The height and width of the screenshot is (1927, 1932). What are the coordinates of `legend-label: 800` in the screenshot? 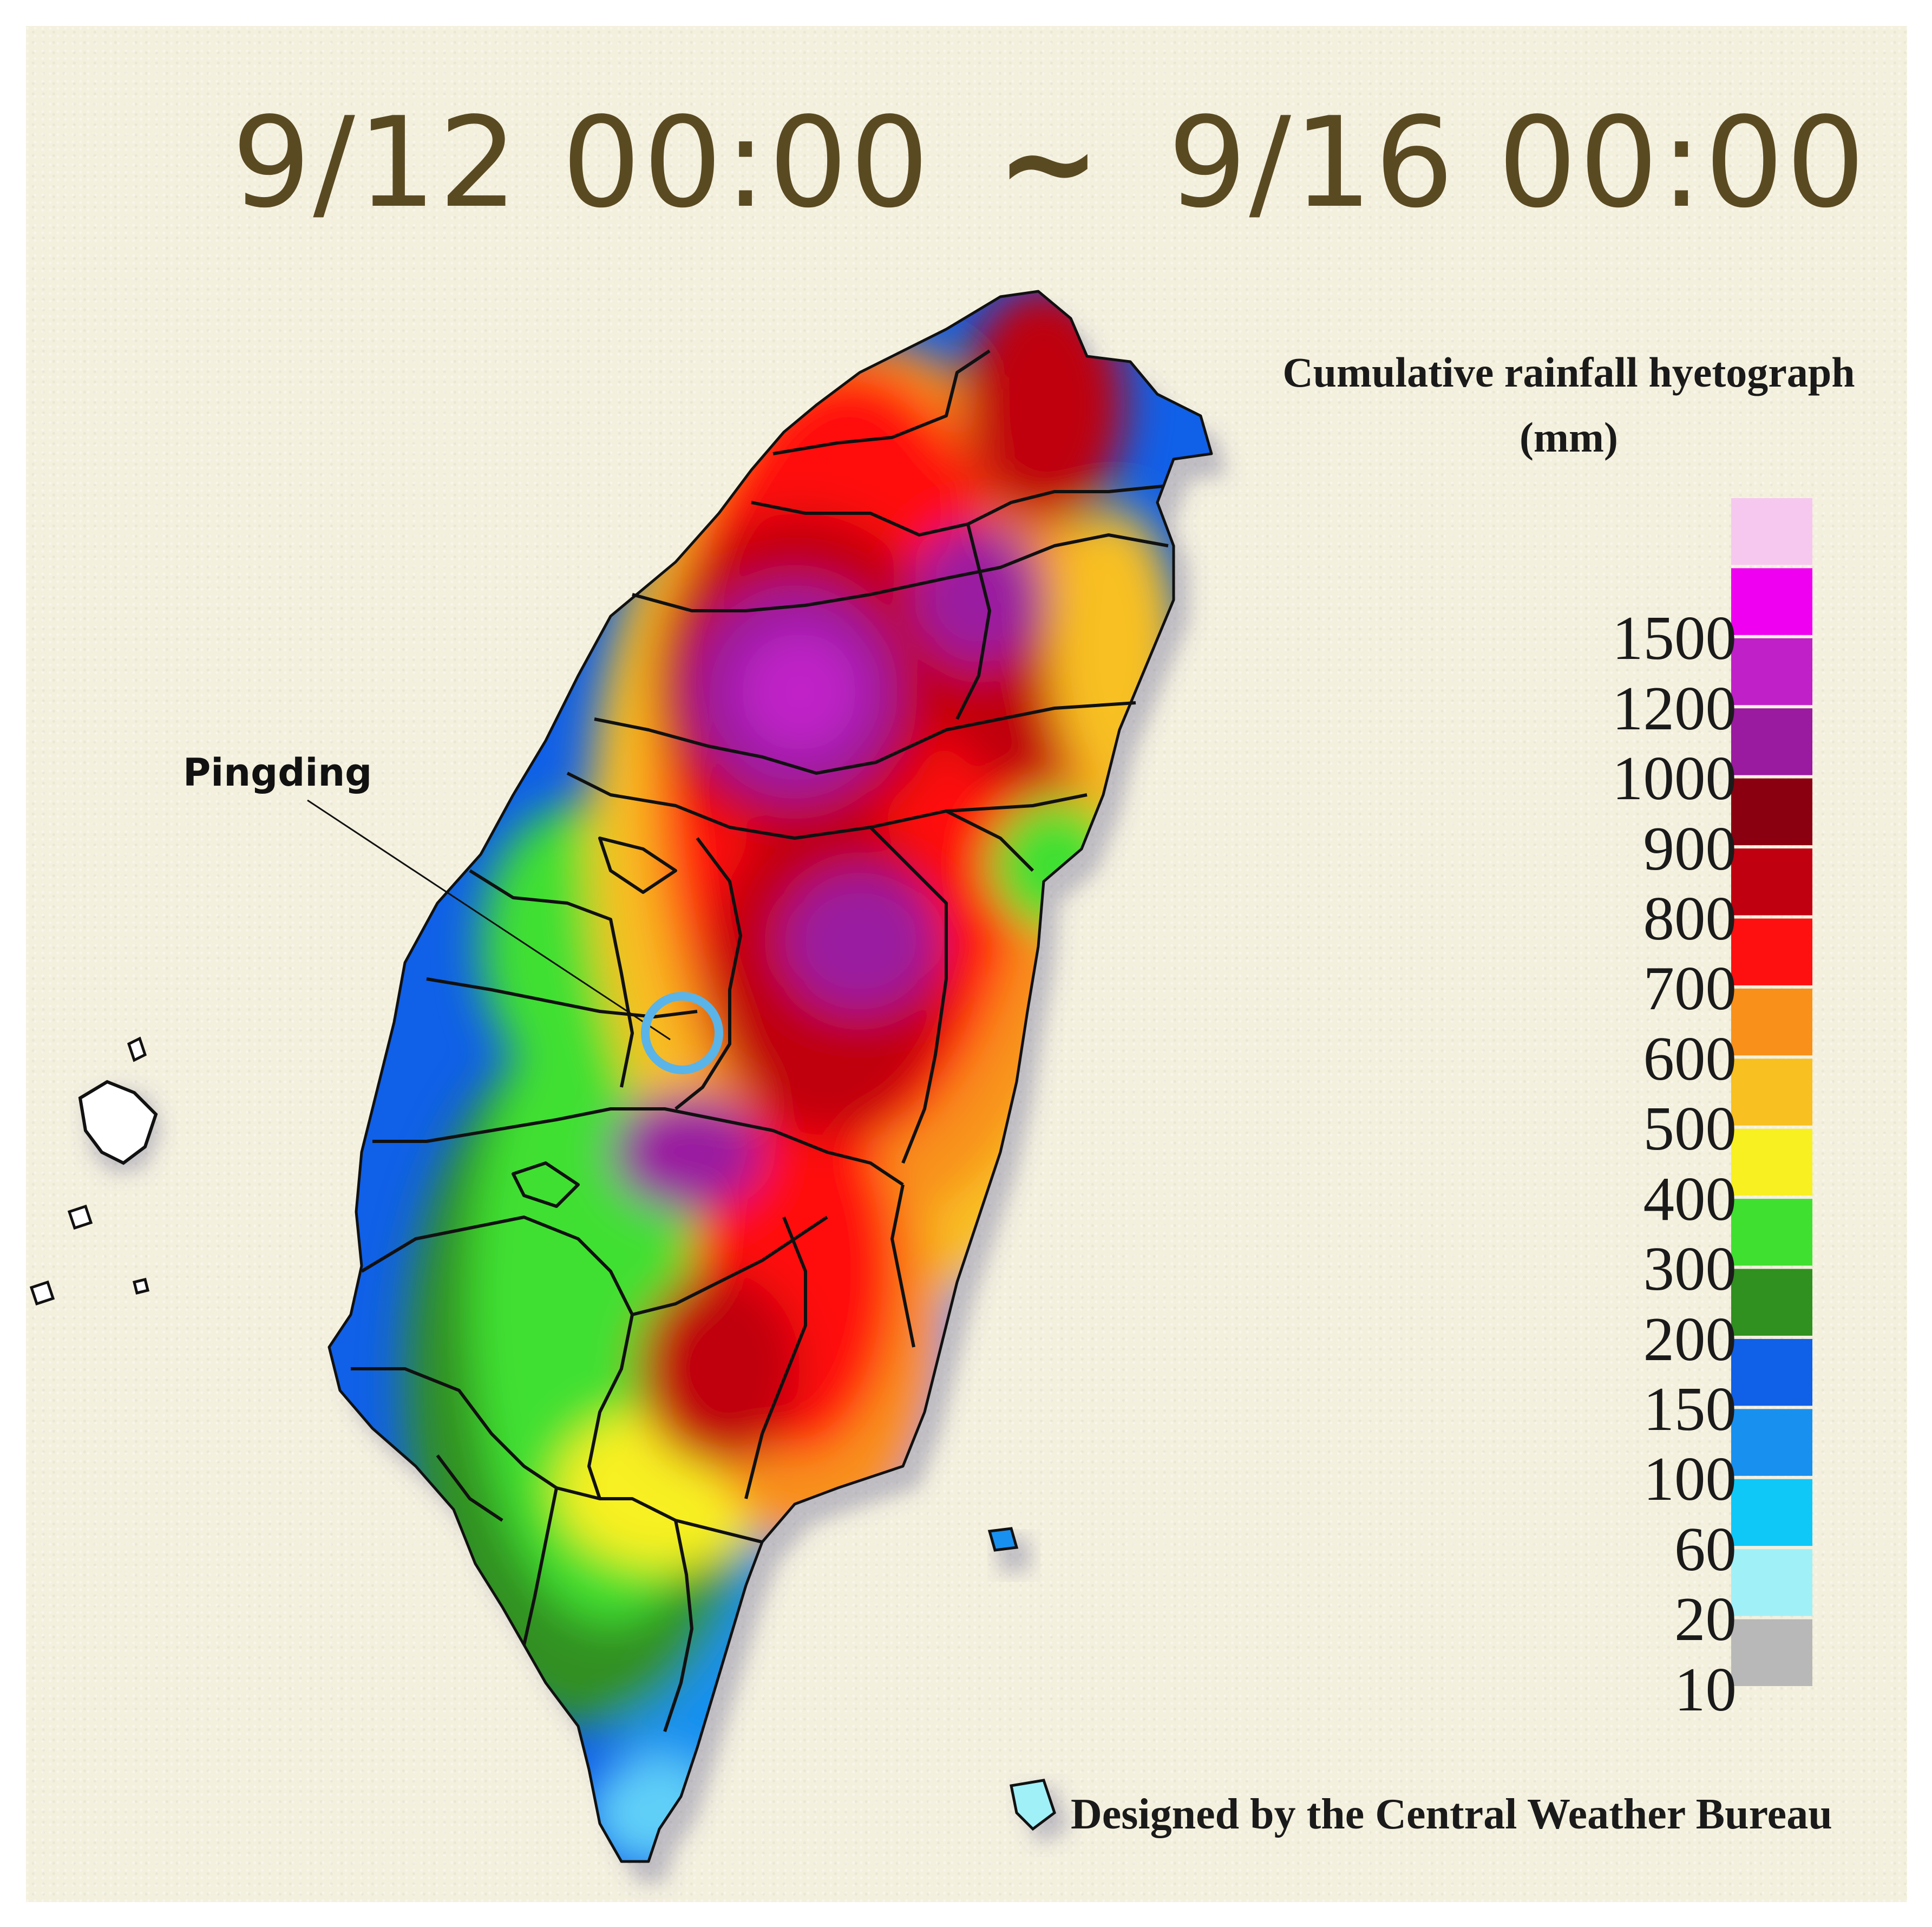 It's located at (1690, 918).